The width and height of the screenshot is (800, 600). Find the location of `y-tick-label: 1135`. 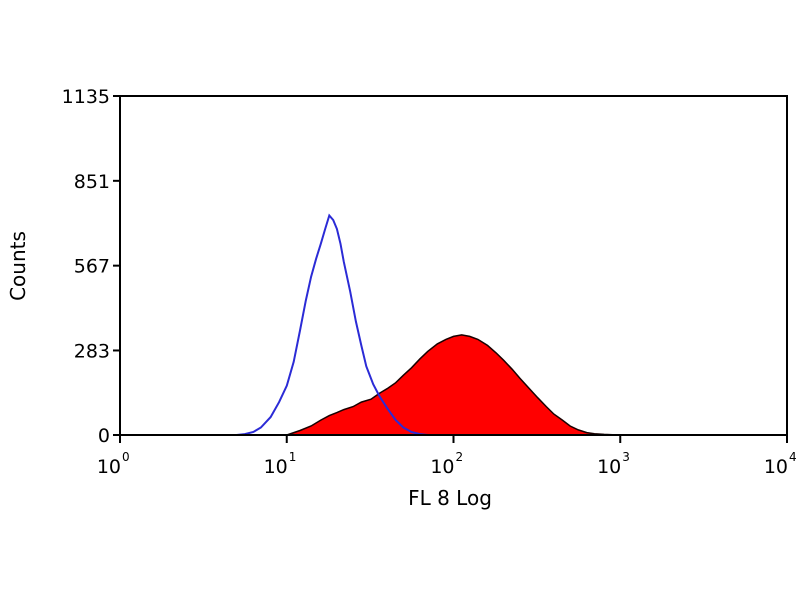

y-tick-label: 1135 is located at coordinates (86, 97).